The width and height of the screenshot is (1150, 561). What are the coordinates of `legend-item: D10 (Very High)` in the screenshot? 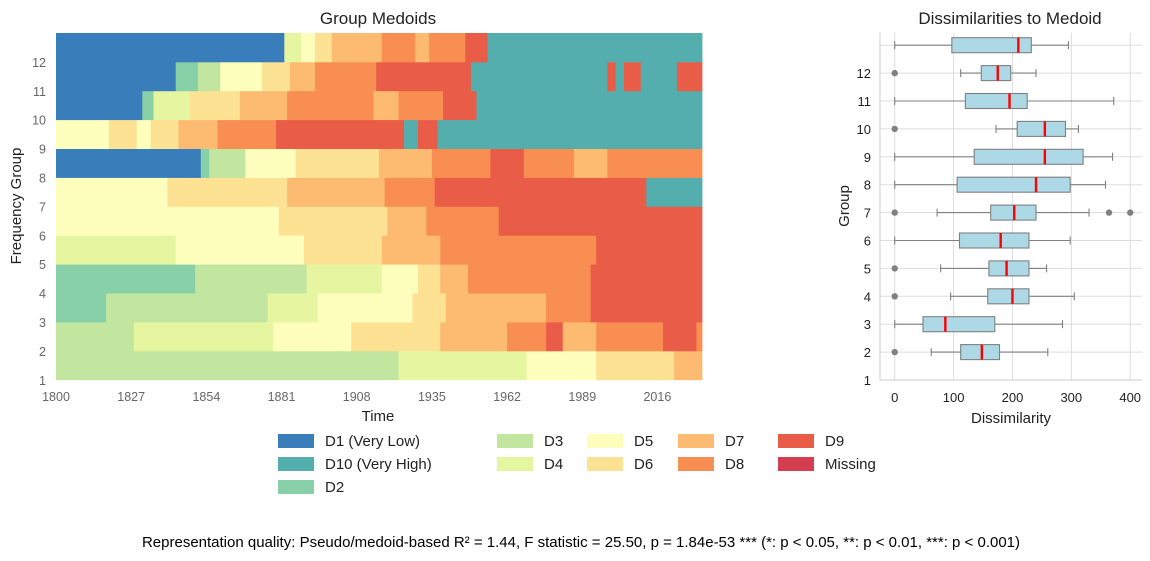 It's located at (355, 464).